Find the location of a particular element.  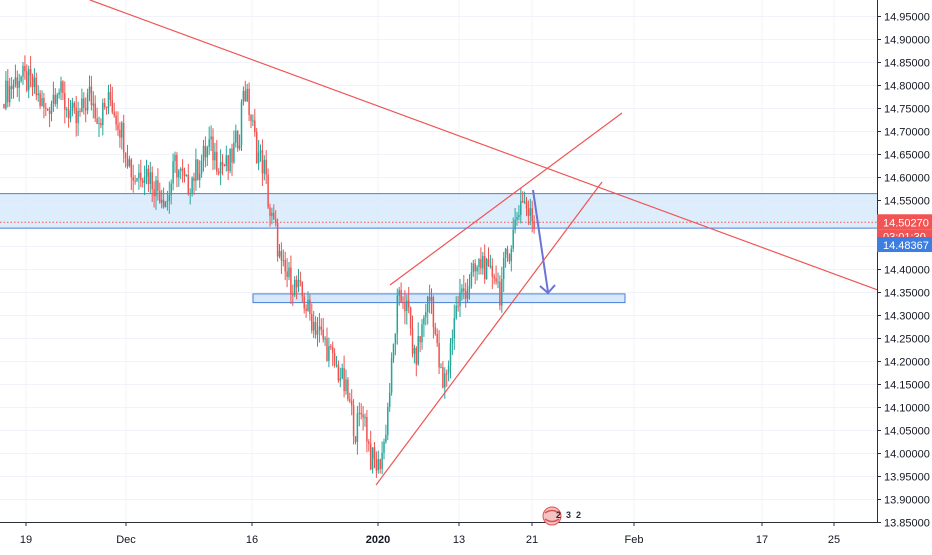

price-tick-label: 14.05000 is located at coordinates (907, 432).